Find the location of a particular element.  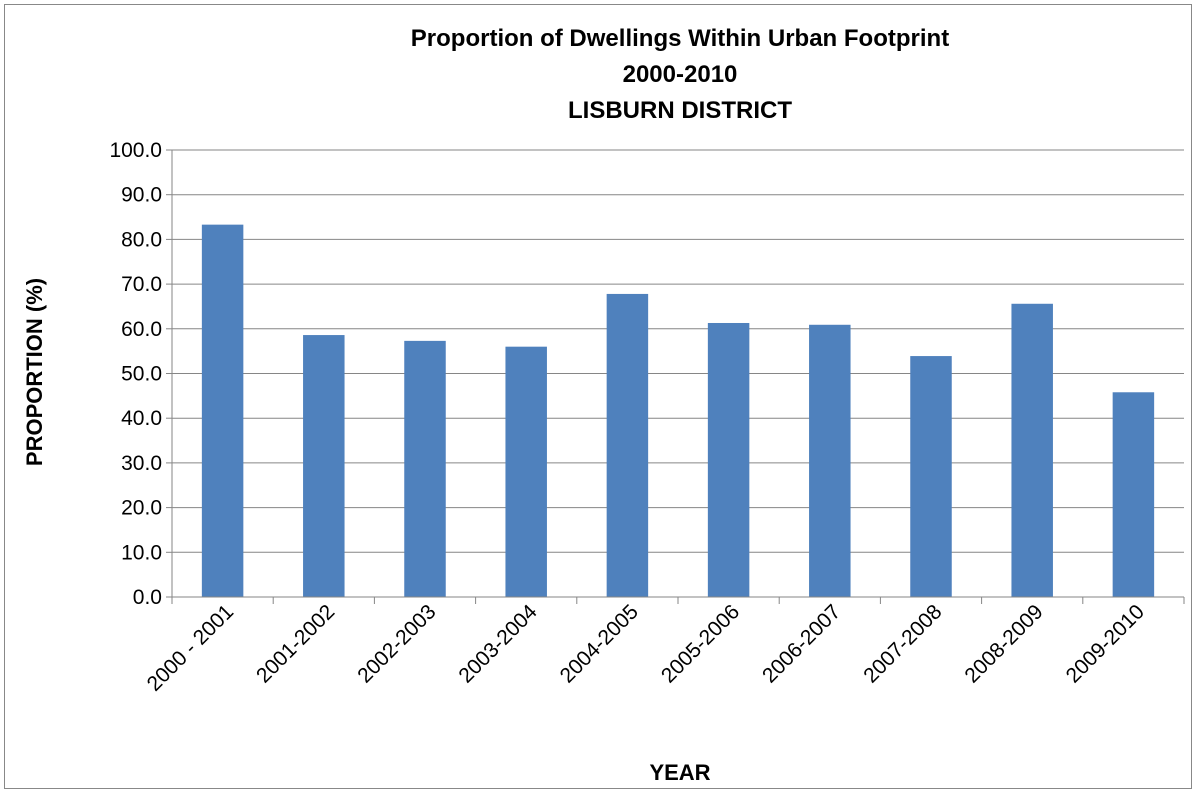

x-tick-label: 2004-2005 is located at coordinates (599, 643).